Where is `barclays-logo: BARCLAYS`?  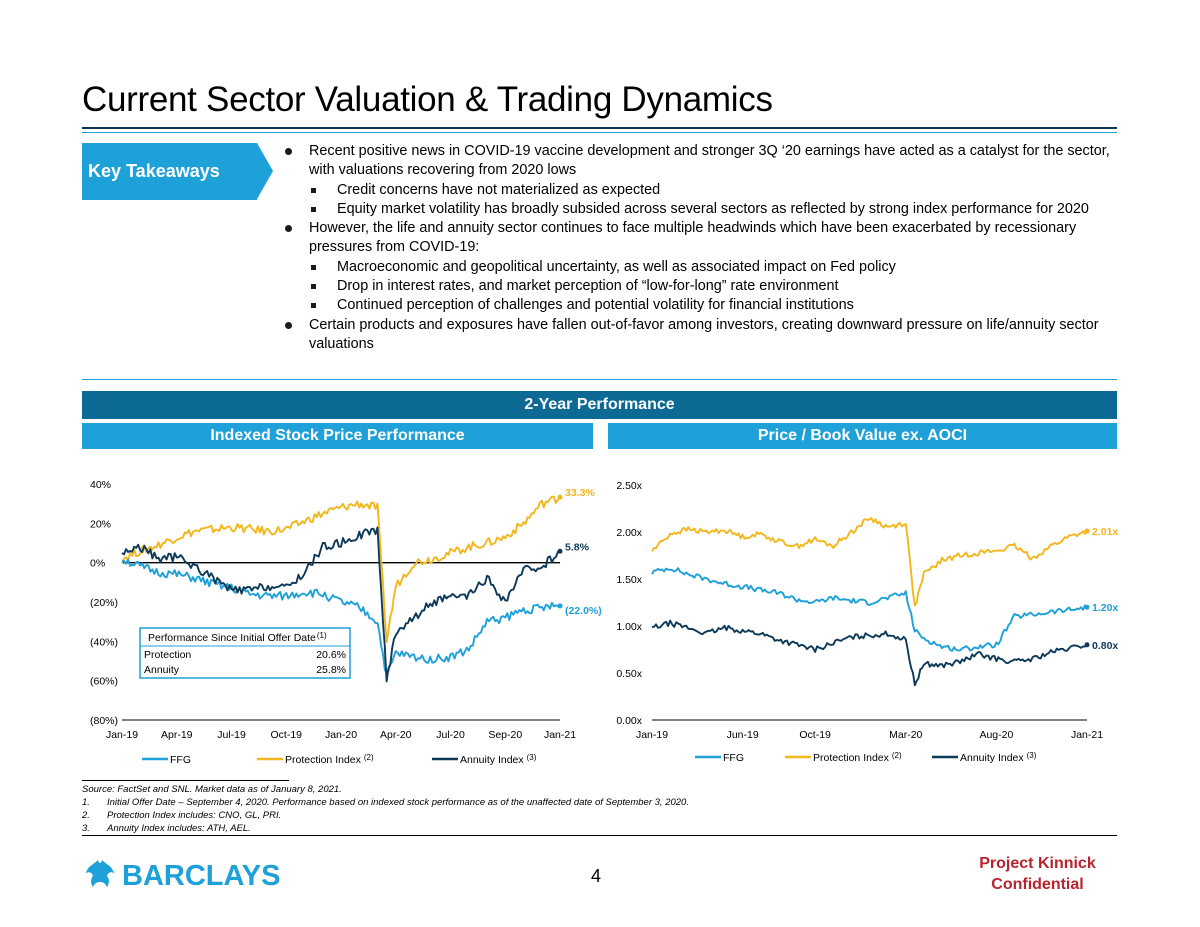 barclays-logo: BARCLAYS is located at coordinates (184, 876).